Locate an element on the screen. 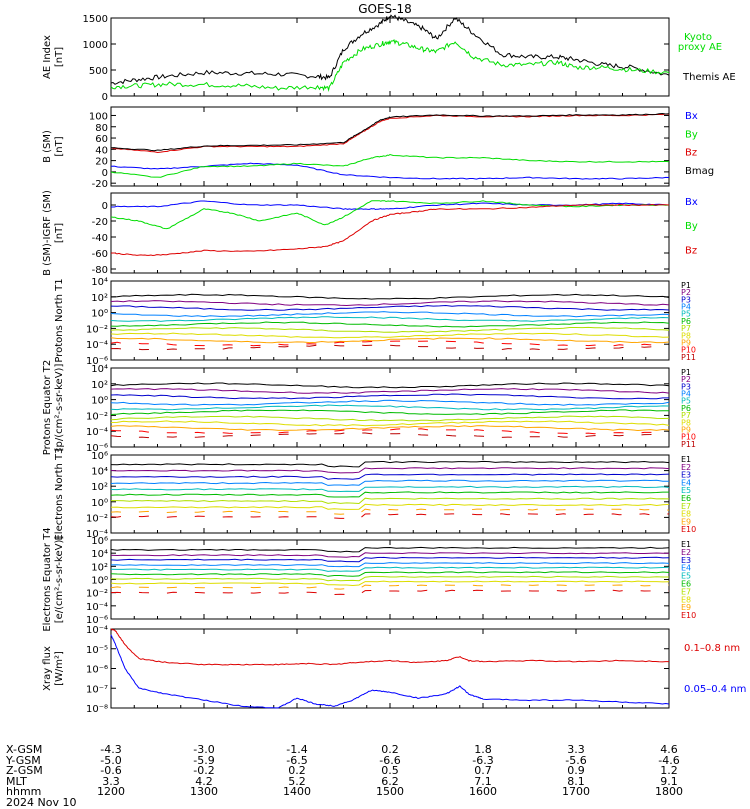  channel-label: E6 is located at coordinates (686, 498).